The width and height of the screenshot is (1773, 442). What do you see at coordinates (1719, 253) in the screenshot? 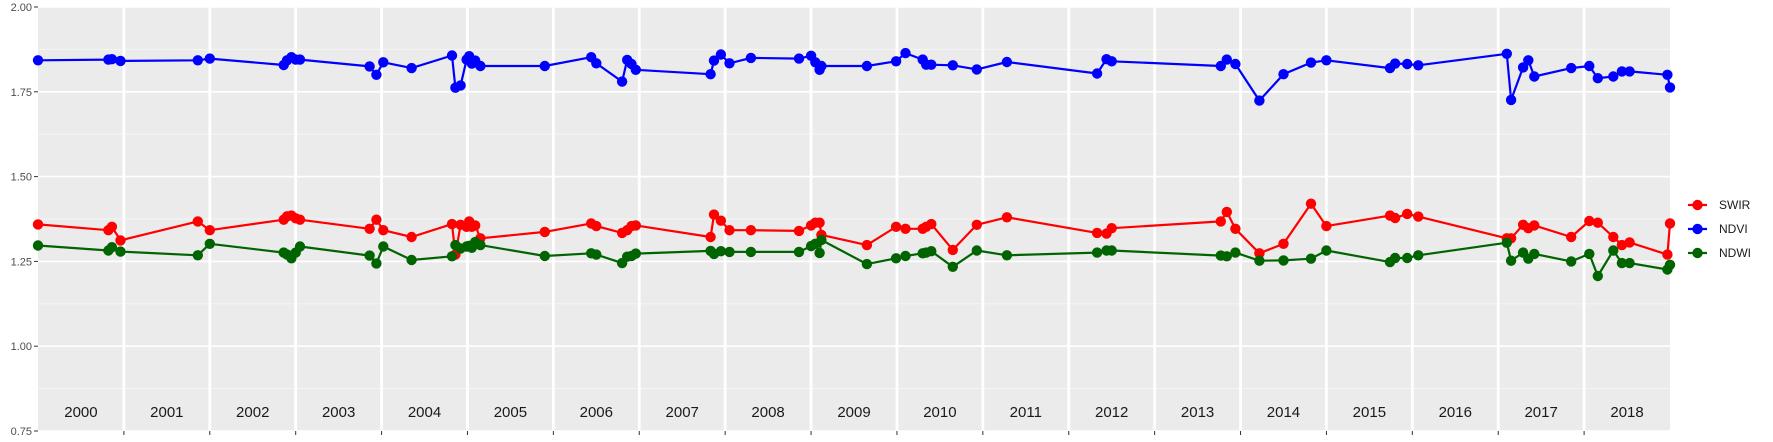
I see `legend-item-ndwi: NDWI` at bounding box center [1719, 253].